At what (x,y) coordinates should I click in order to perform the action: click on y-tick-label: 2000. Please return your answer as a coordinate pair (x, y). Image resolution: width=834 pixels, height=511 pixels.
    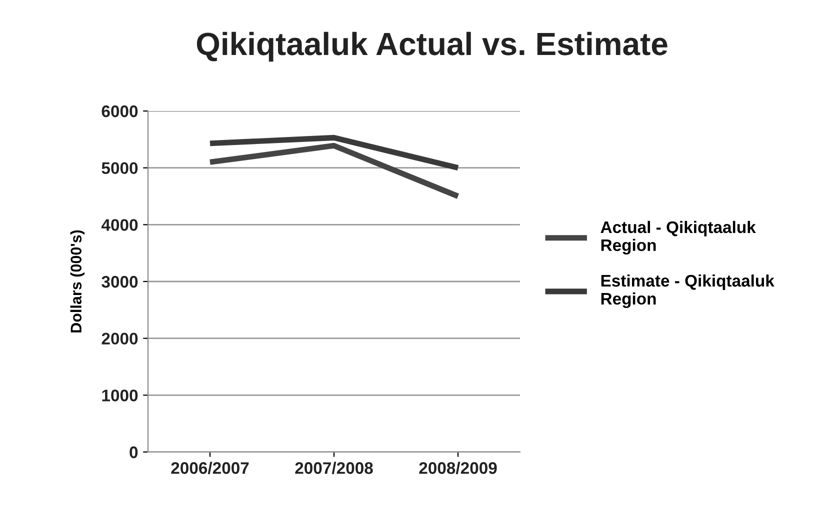
    Looking at the image, I should click on (120, 338).